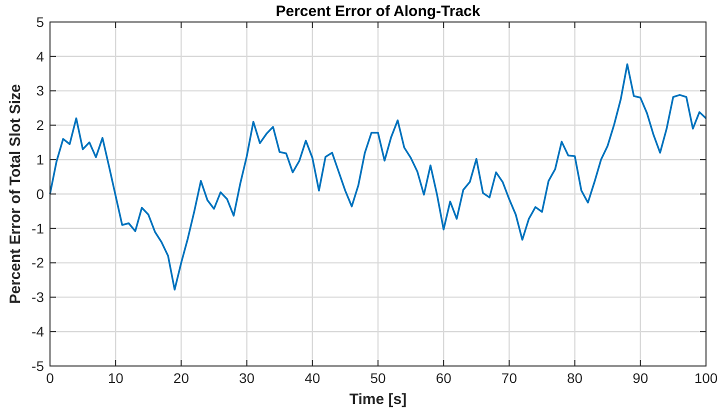 The image size is (720, 412). I want to click on x-axis-title: Time [s], so click(378, 399).